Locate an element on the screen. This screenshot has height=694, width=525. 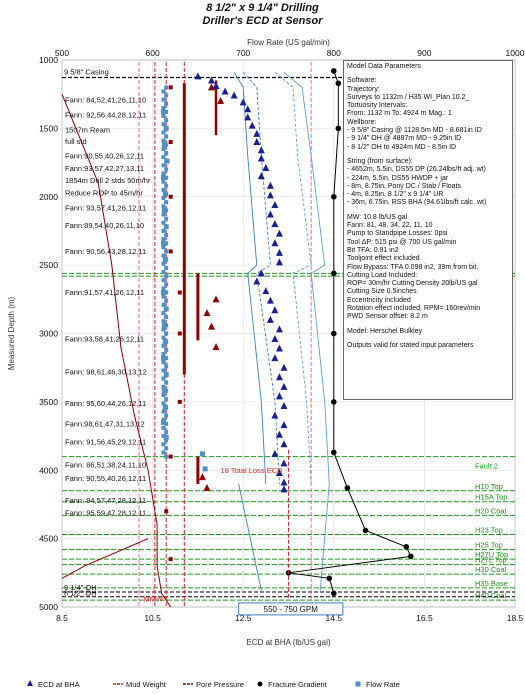
total-loss-label: 18 Total Loss ECD is located at coordinates (252, 470).